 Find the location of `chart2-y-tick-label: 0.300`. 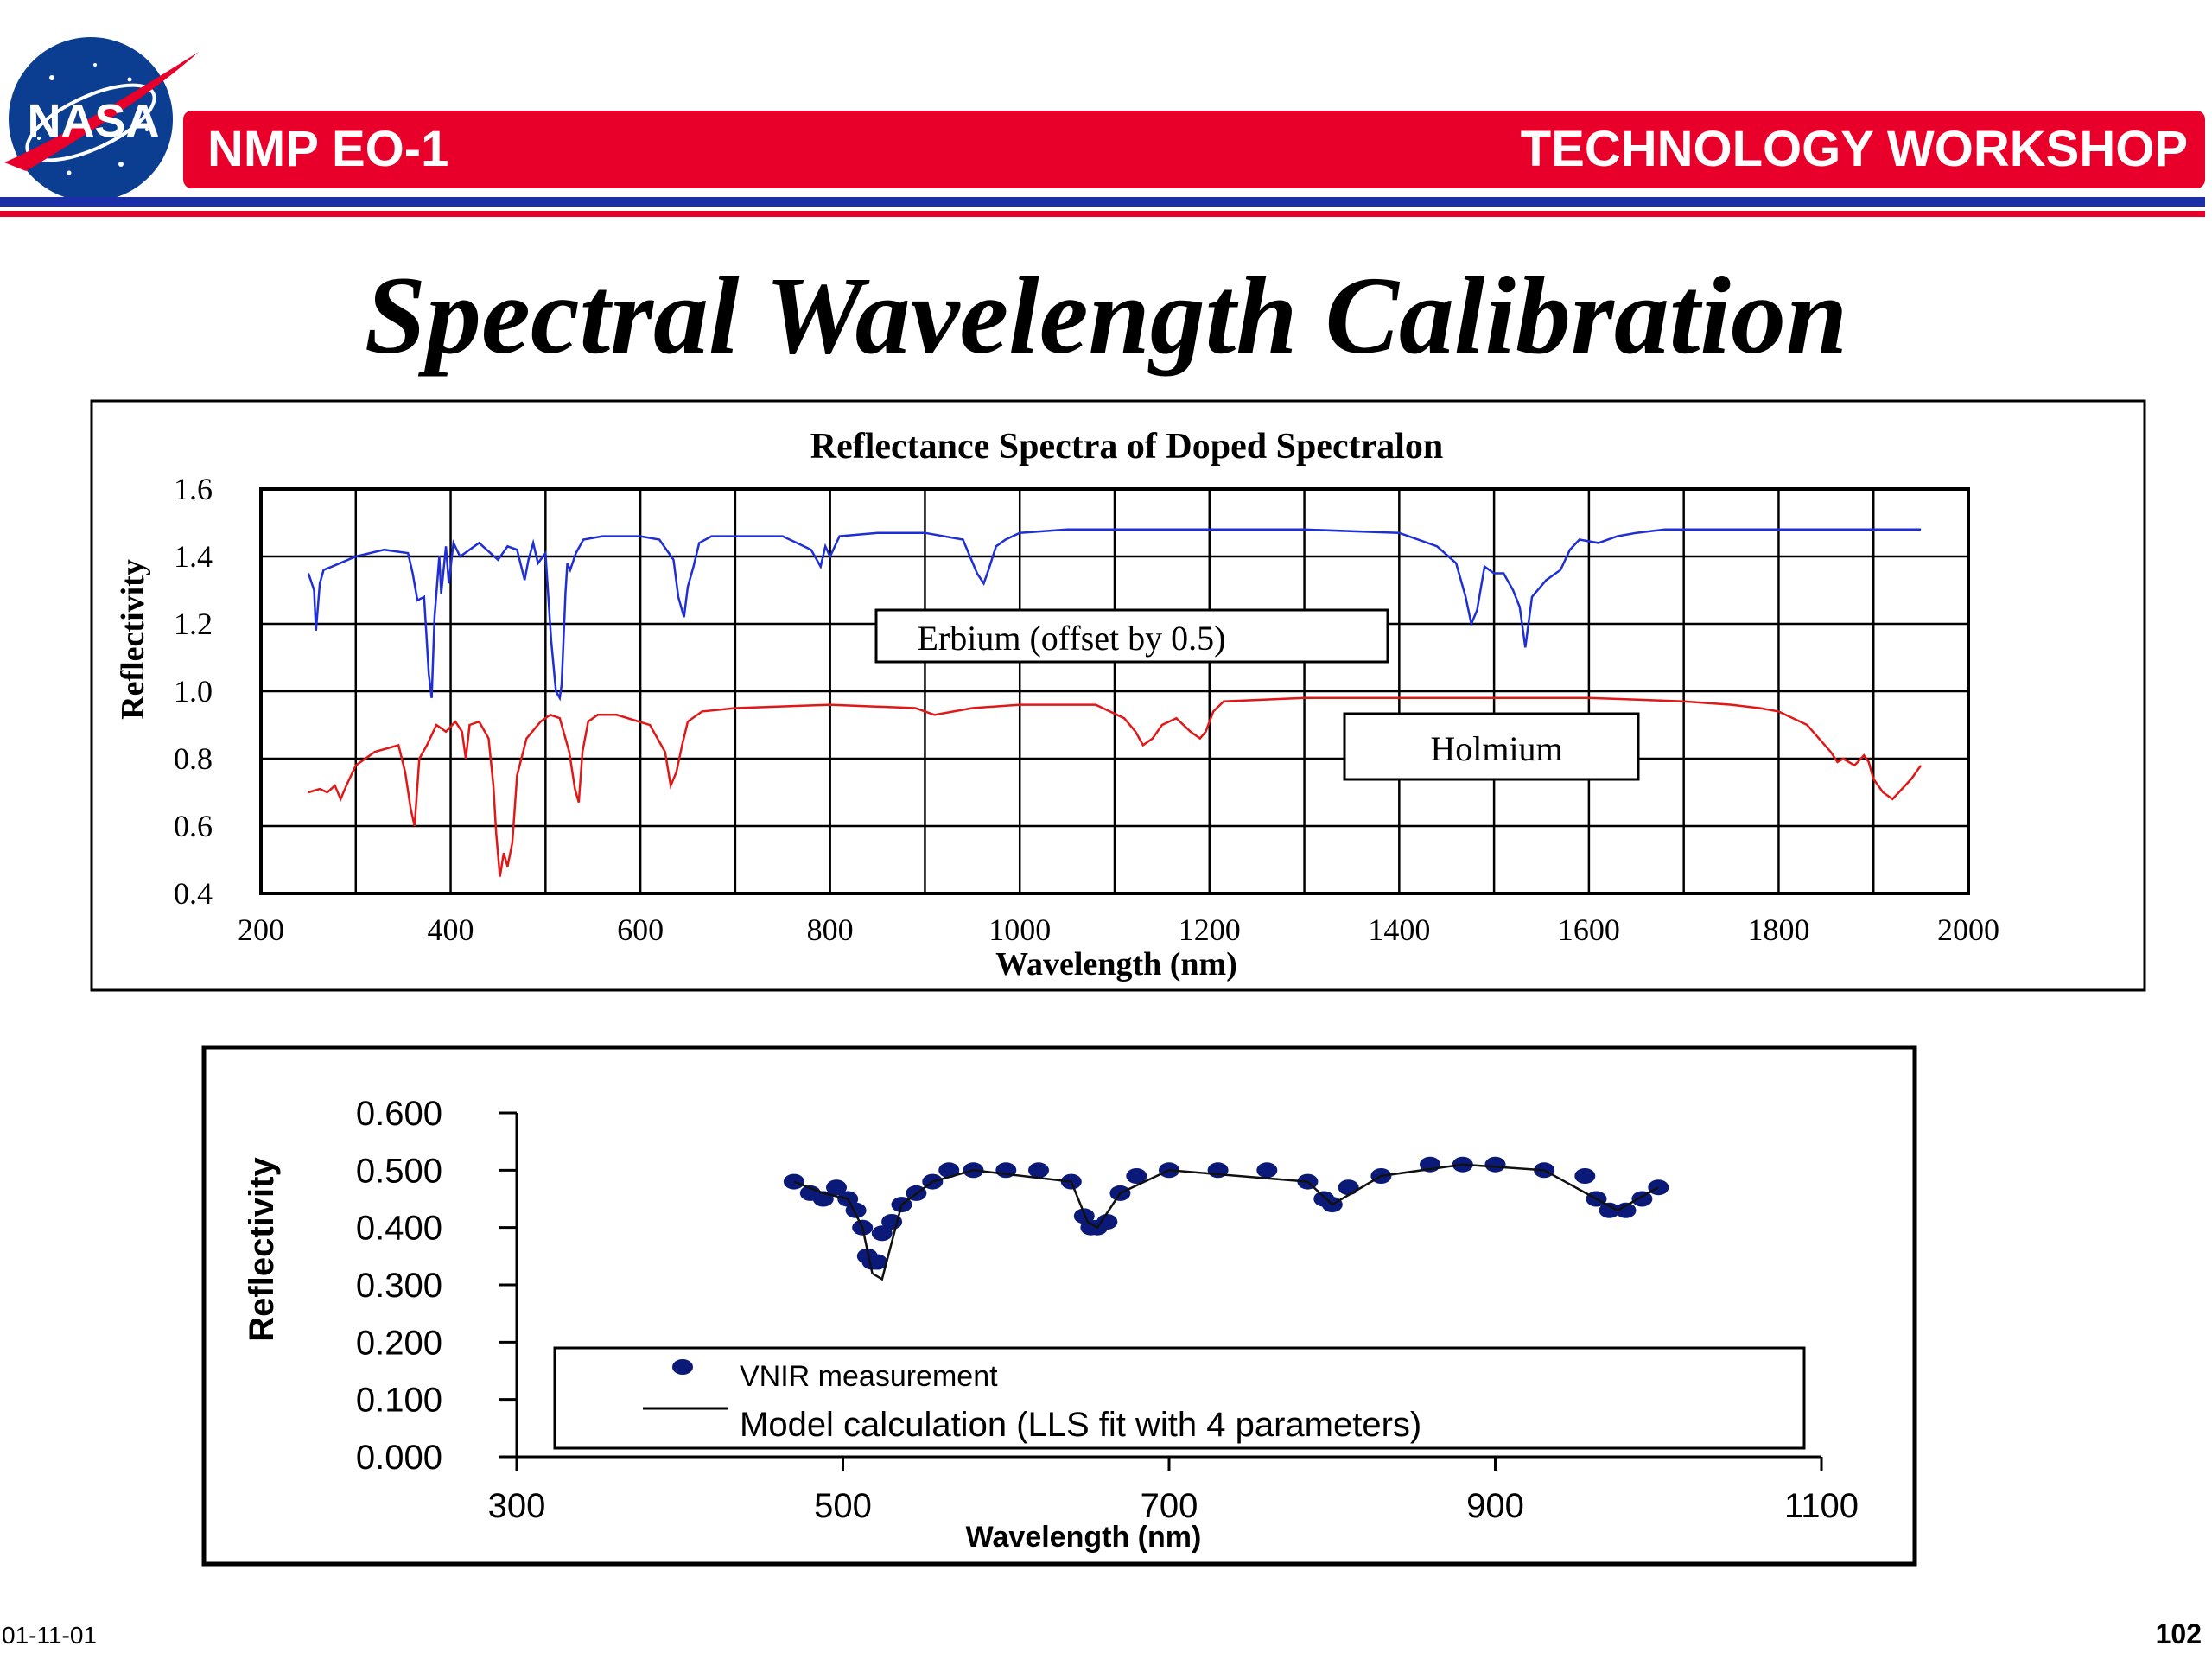

chart2-y-tick-label: 0.300 is located at coordinates (399, 1286).